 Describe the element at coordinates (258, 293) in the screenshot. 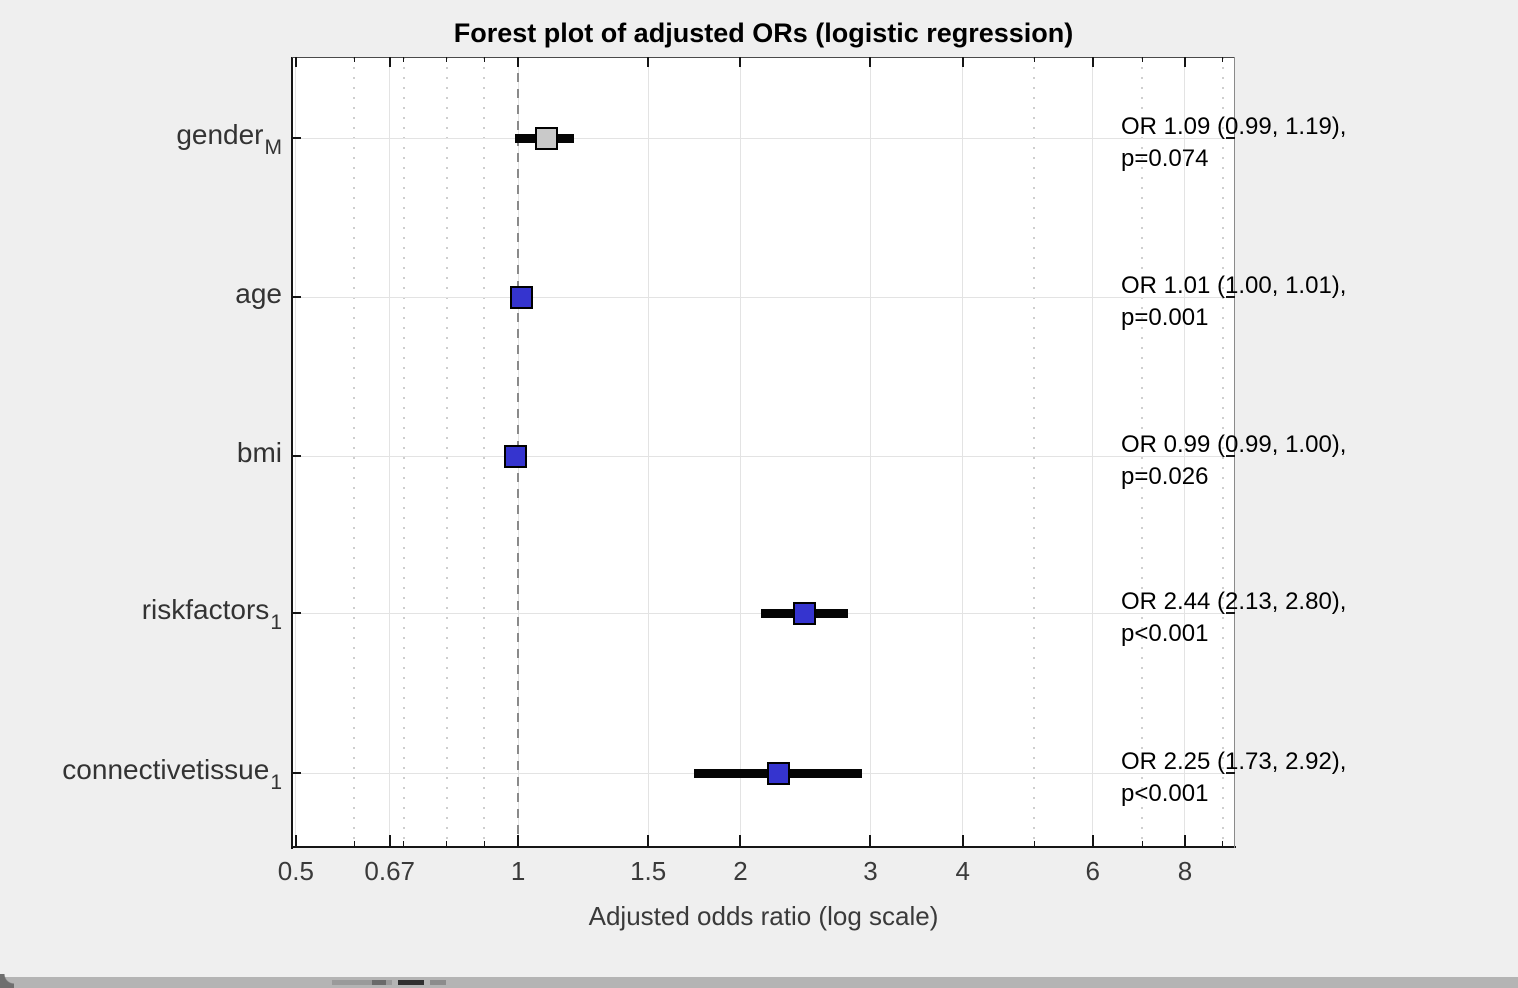

I see `y-axis-category-text: age` at that location.